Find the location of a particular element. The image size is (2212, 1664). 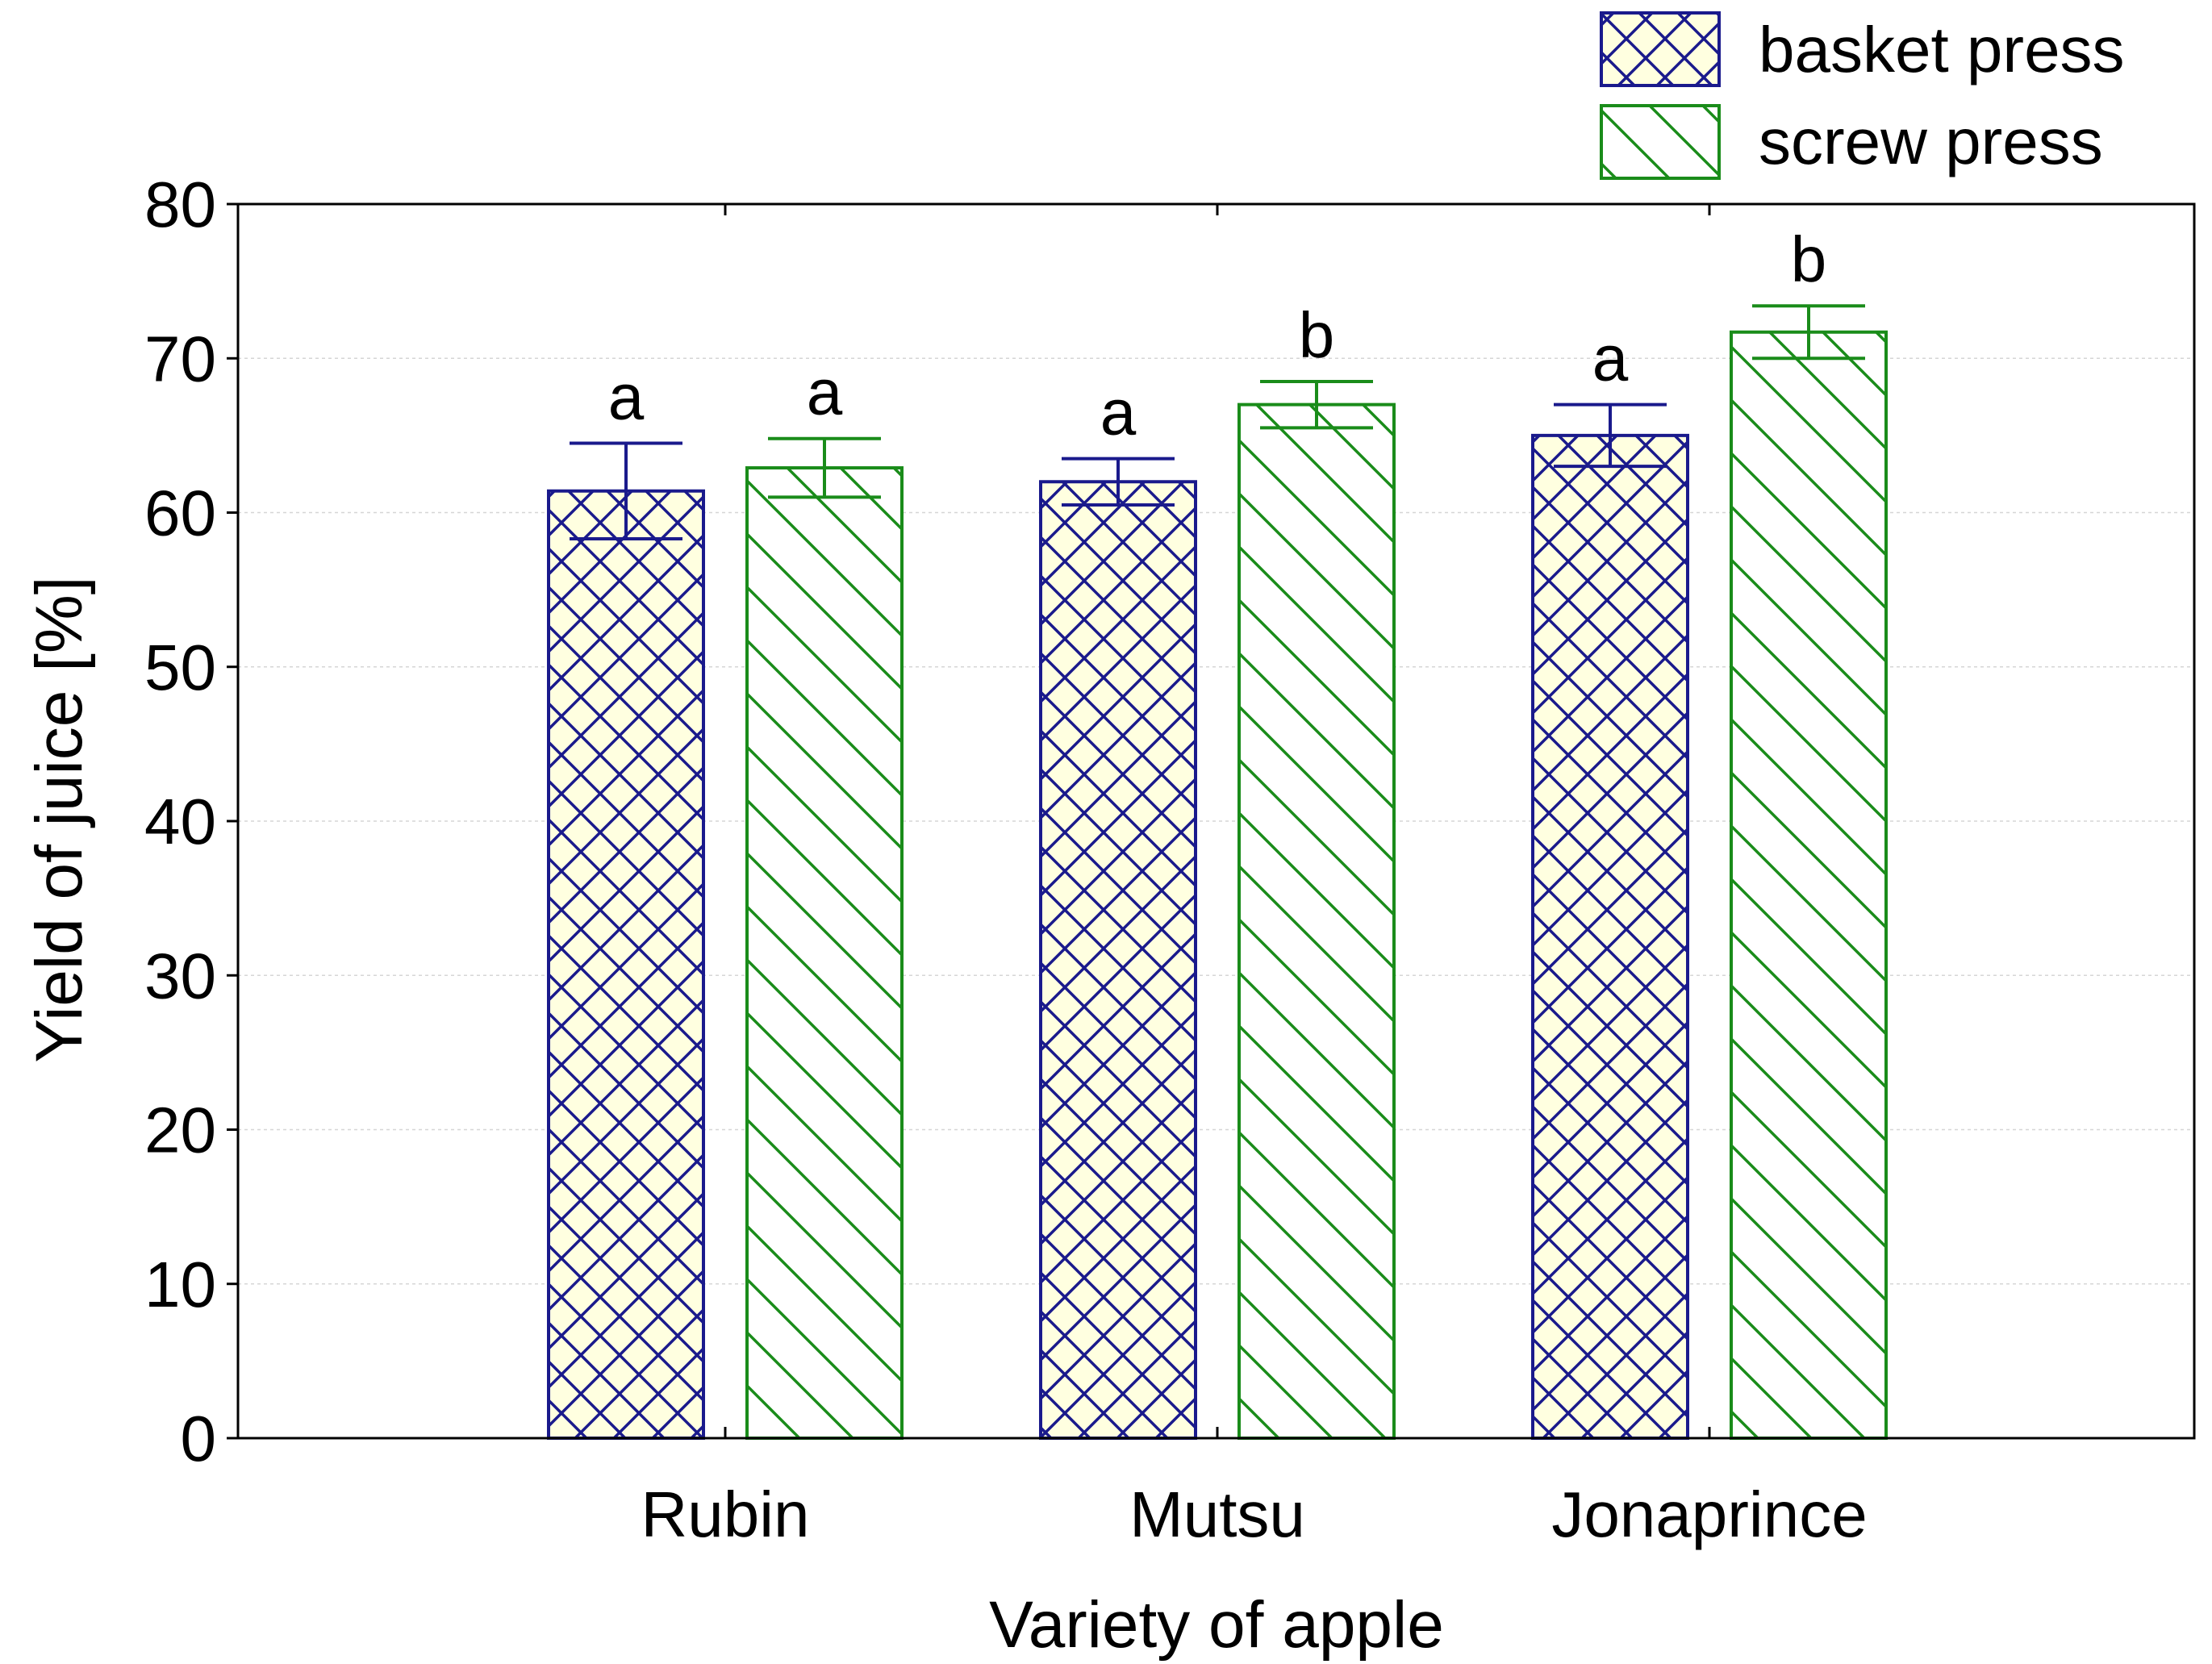

y-tick-label-80: 80 is located at coordinates (180, 204).